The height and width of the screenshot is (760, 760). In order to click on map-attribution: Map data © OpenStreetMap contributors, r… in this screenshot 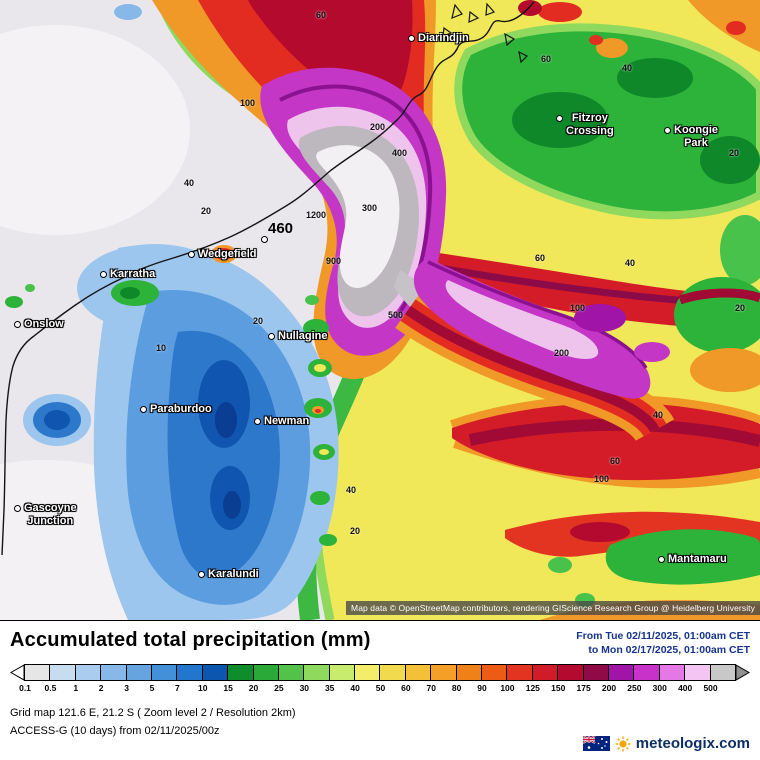, I will do `click(553, 608)`.